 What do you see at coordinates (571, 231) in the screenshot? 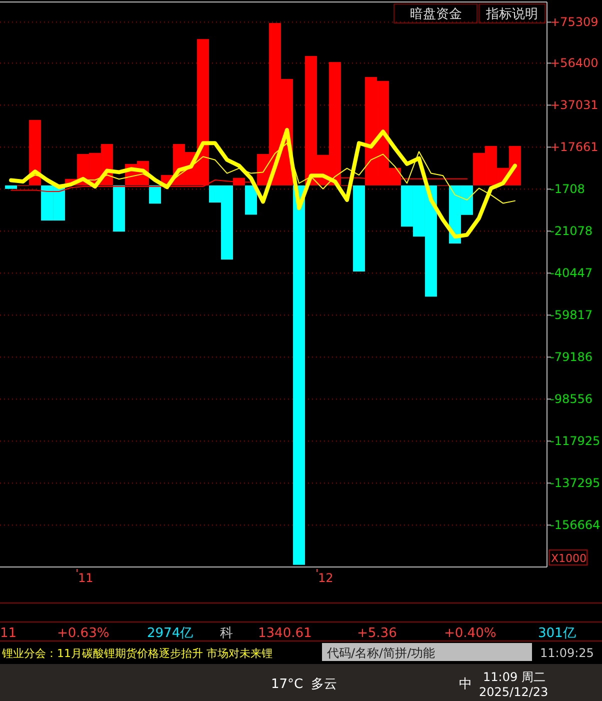
I see `y-tick-label: -21078` at bounding box center [571, 231].